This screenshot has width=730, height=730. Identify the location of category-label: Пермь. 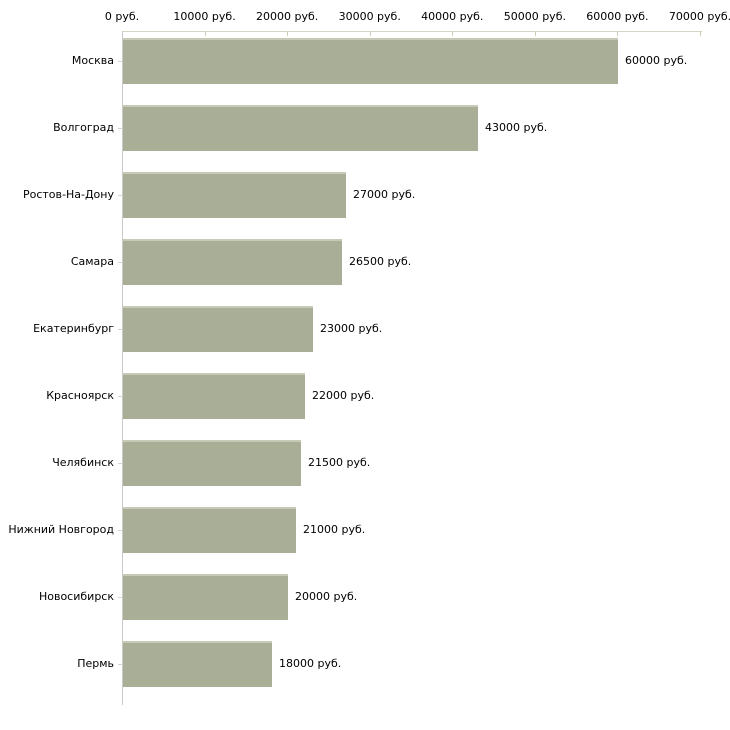
(95, 663).